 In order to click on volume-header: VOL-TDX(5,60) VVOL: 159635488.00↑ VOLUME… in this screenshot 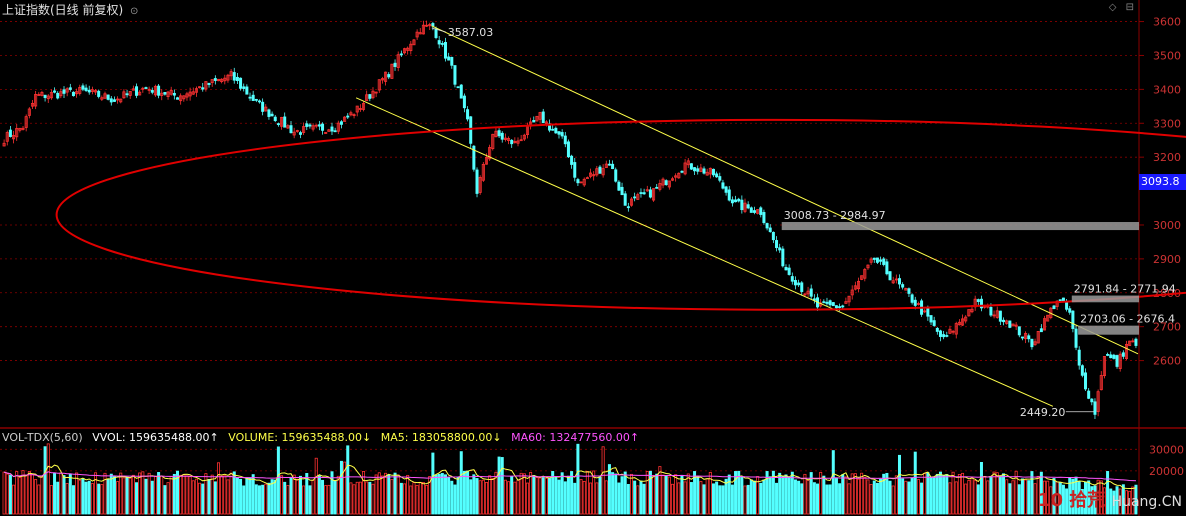, I will do `click(323, 437)`.